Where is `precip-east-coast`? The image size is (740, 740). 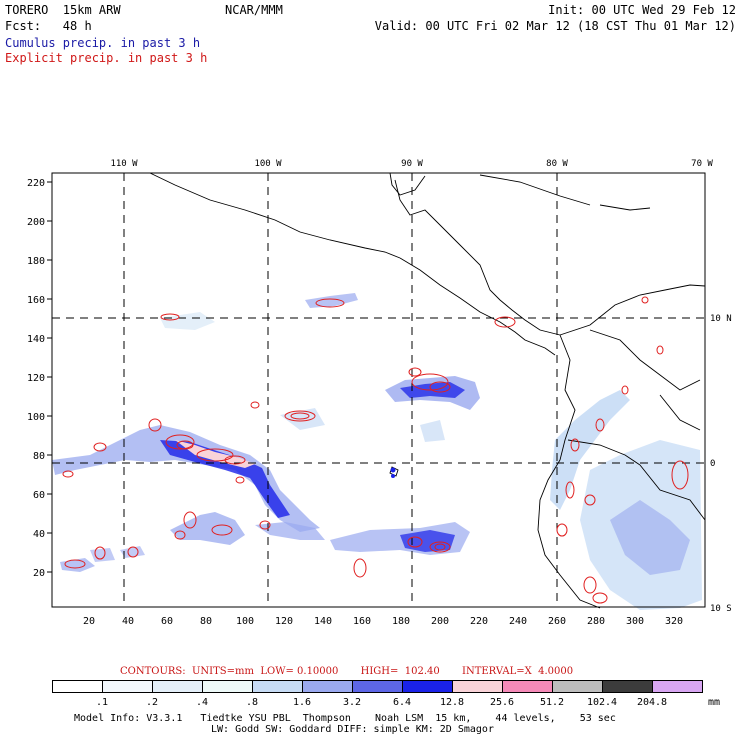
precip-east-coast is located at coordinates (590, 450).